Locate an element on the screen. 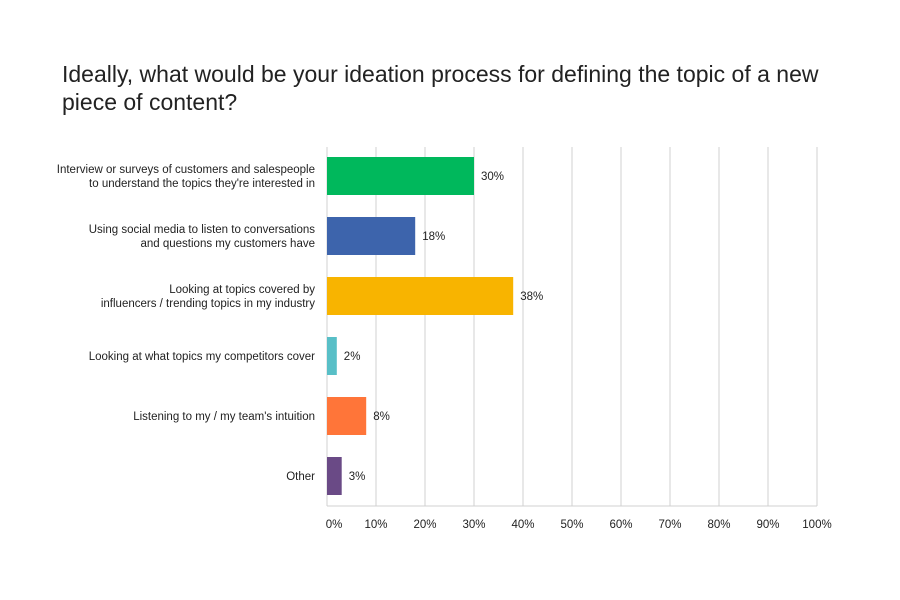  value-label: 38% is located at coordinates (531, 297).